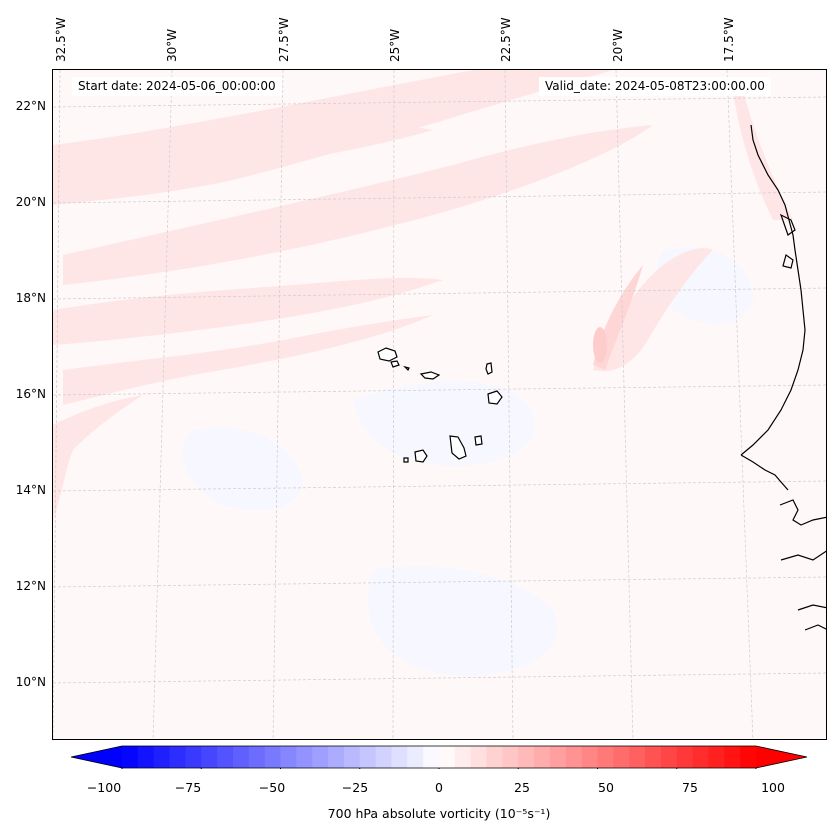 The image size is (837, 839). Describe the element at coordinates (96, 757) in the screenshot. I see `colorbar-extend-low` at that location.